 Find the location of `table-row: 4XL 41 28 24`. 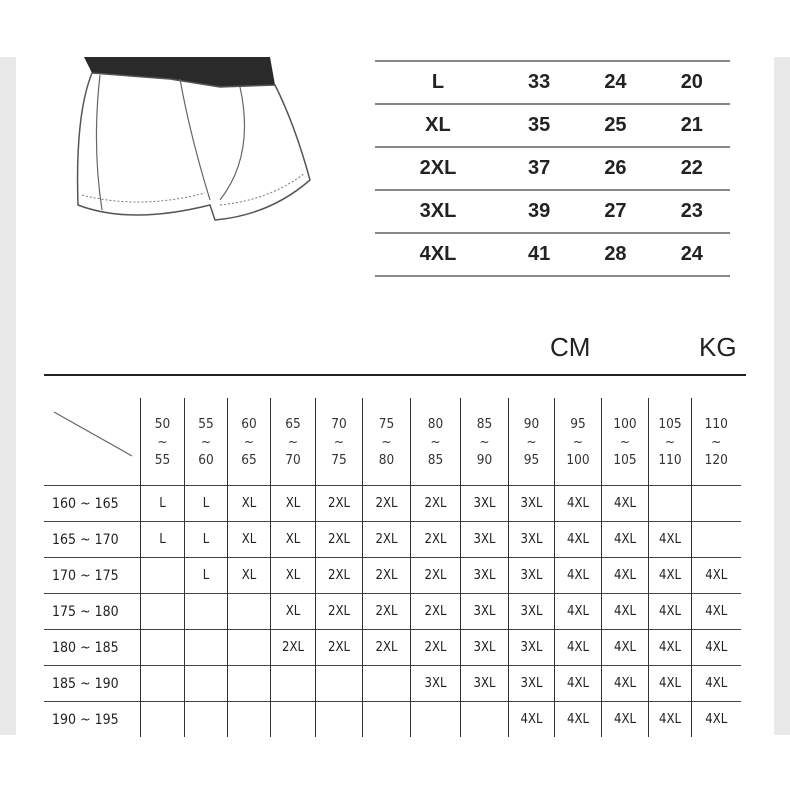

table-row: 4XL 41 28 24 is located at coordinates (552, 254).